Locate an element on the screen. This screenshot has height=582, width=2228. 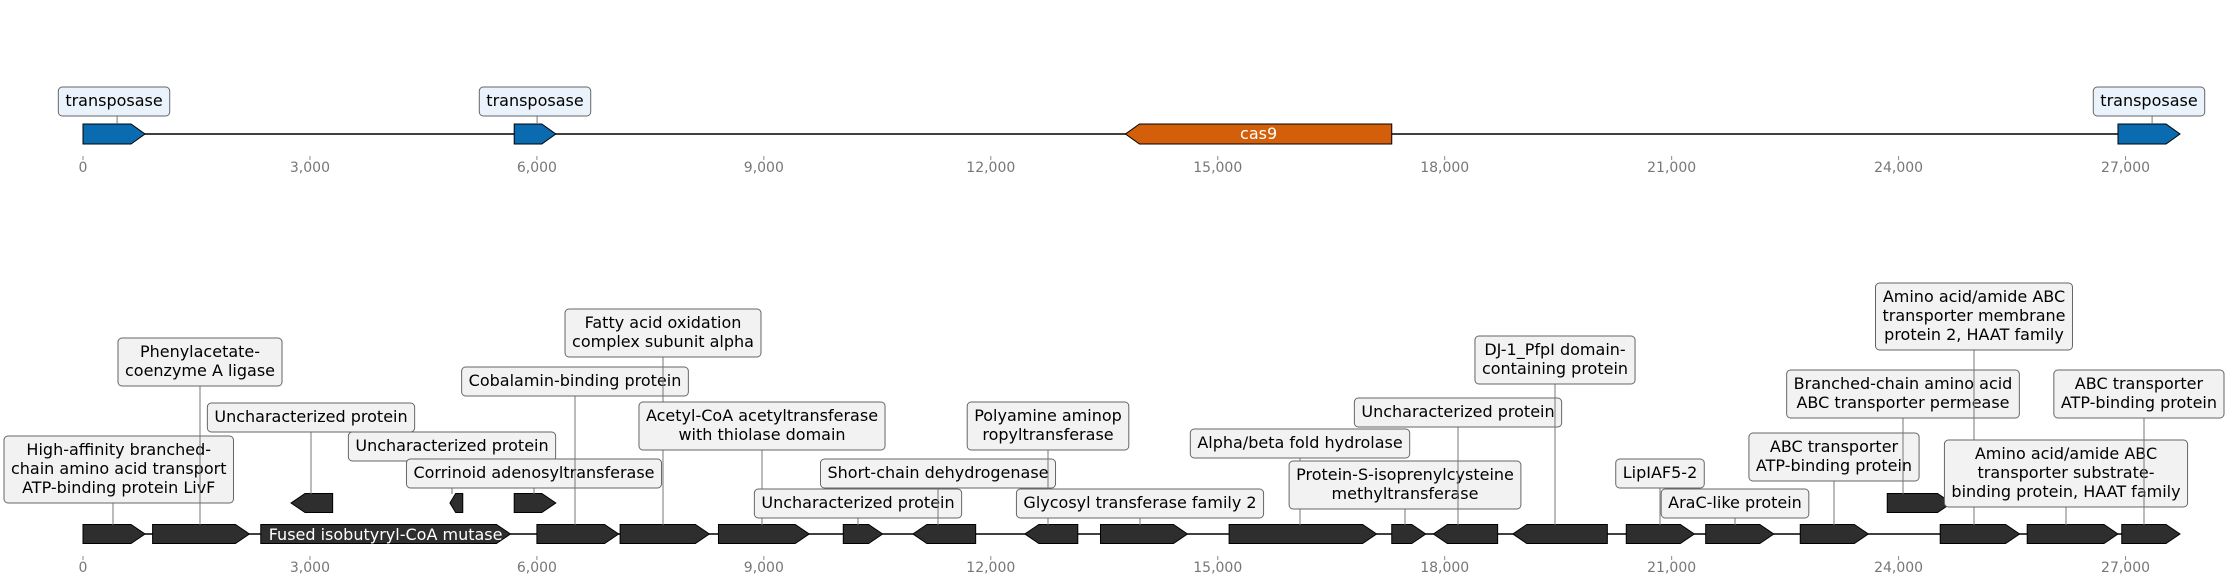
bottom-axis-tick-label: 12,000 is located at coordinates (990, 568).